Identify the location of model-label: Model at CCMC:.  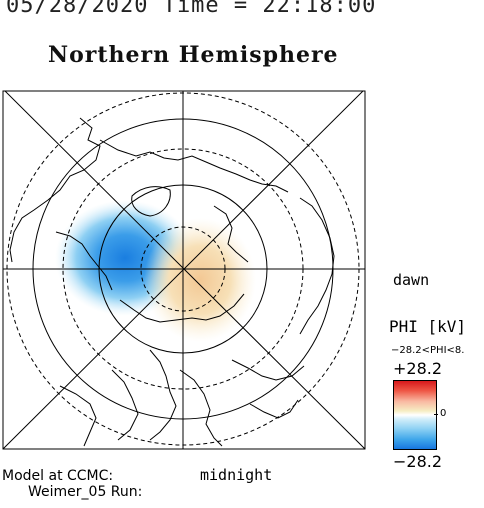
(58, 476).